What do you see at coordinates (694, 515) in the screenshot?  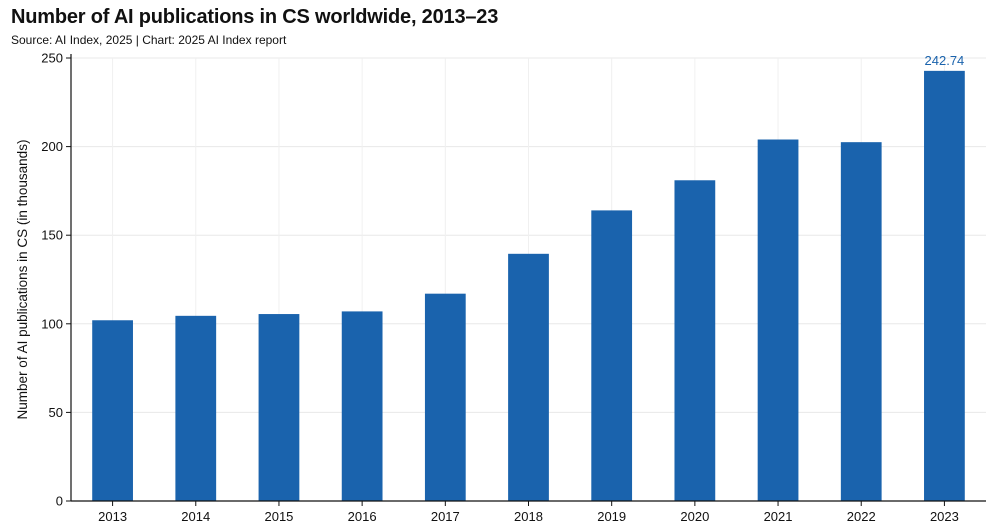 I see `x-tick-label-2020: 2020` at bounding box center [694, 515].